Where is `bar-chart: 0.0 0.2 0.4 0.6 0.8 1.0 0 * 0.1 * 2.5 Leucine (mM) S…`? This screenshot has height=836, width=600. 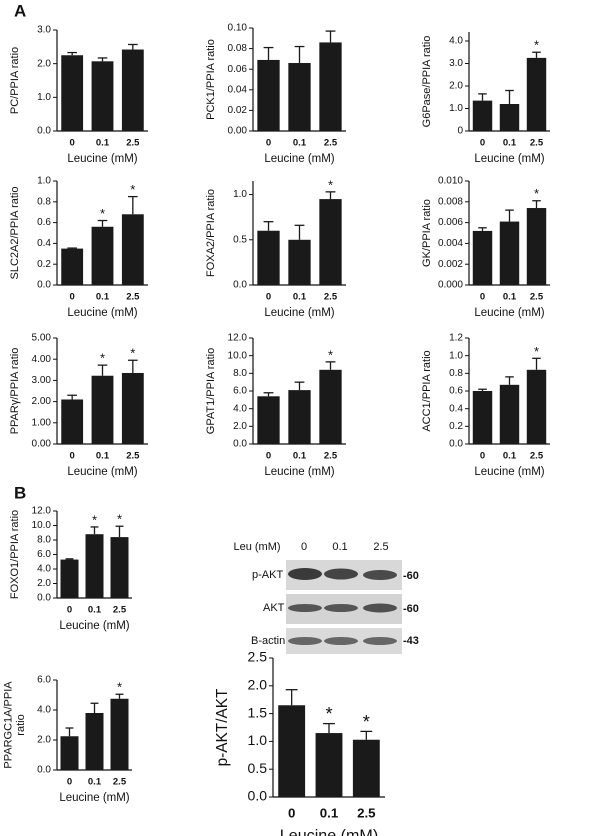
bar-chart: 0.0 0.2 0.4 0.6 0.8 1.0 0 * 0.1 * 2.5 Leucine (mM) S… is located at coordinates (78, 247).